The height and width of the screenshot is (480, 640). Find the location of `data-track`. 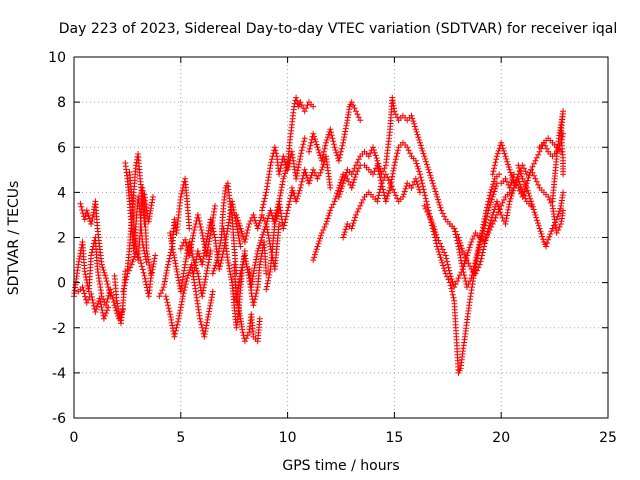

data-track is located at coordinates (294, 158).